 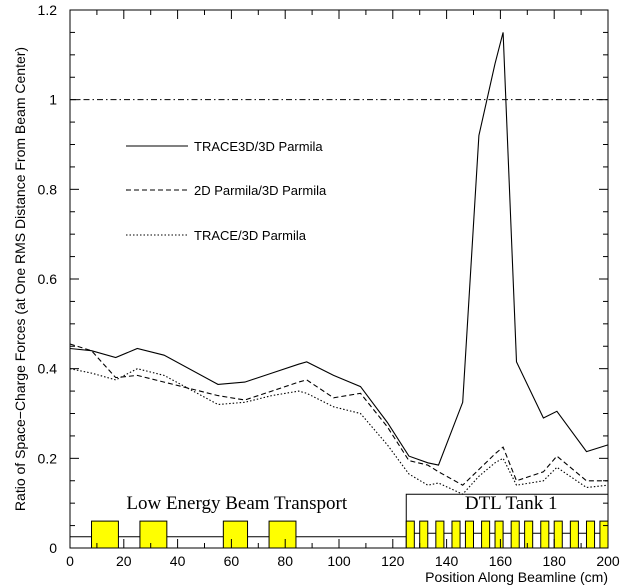 I want to click on x-tick-label: 200, so click(x=608, y=561).